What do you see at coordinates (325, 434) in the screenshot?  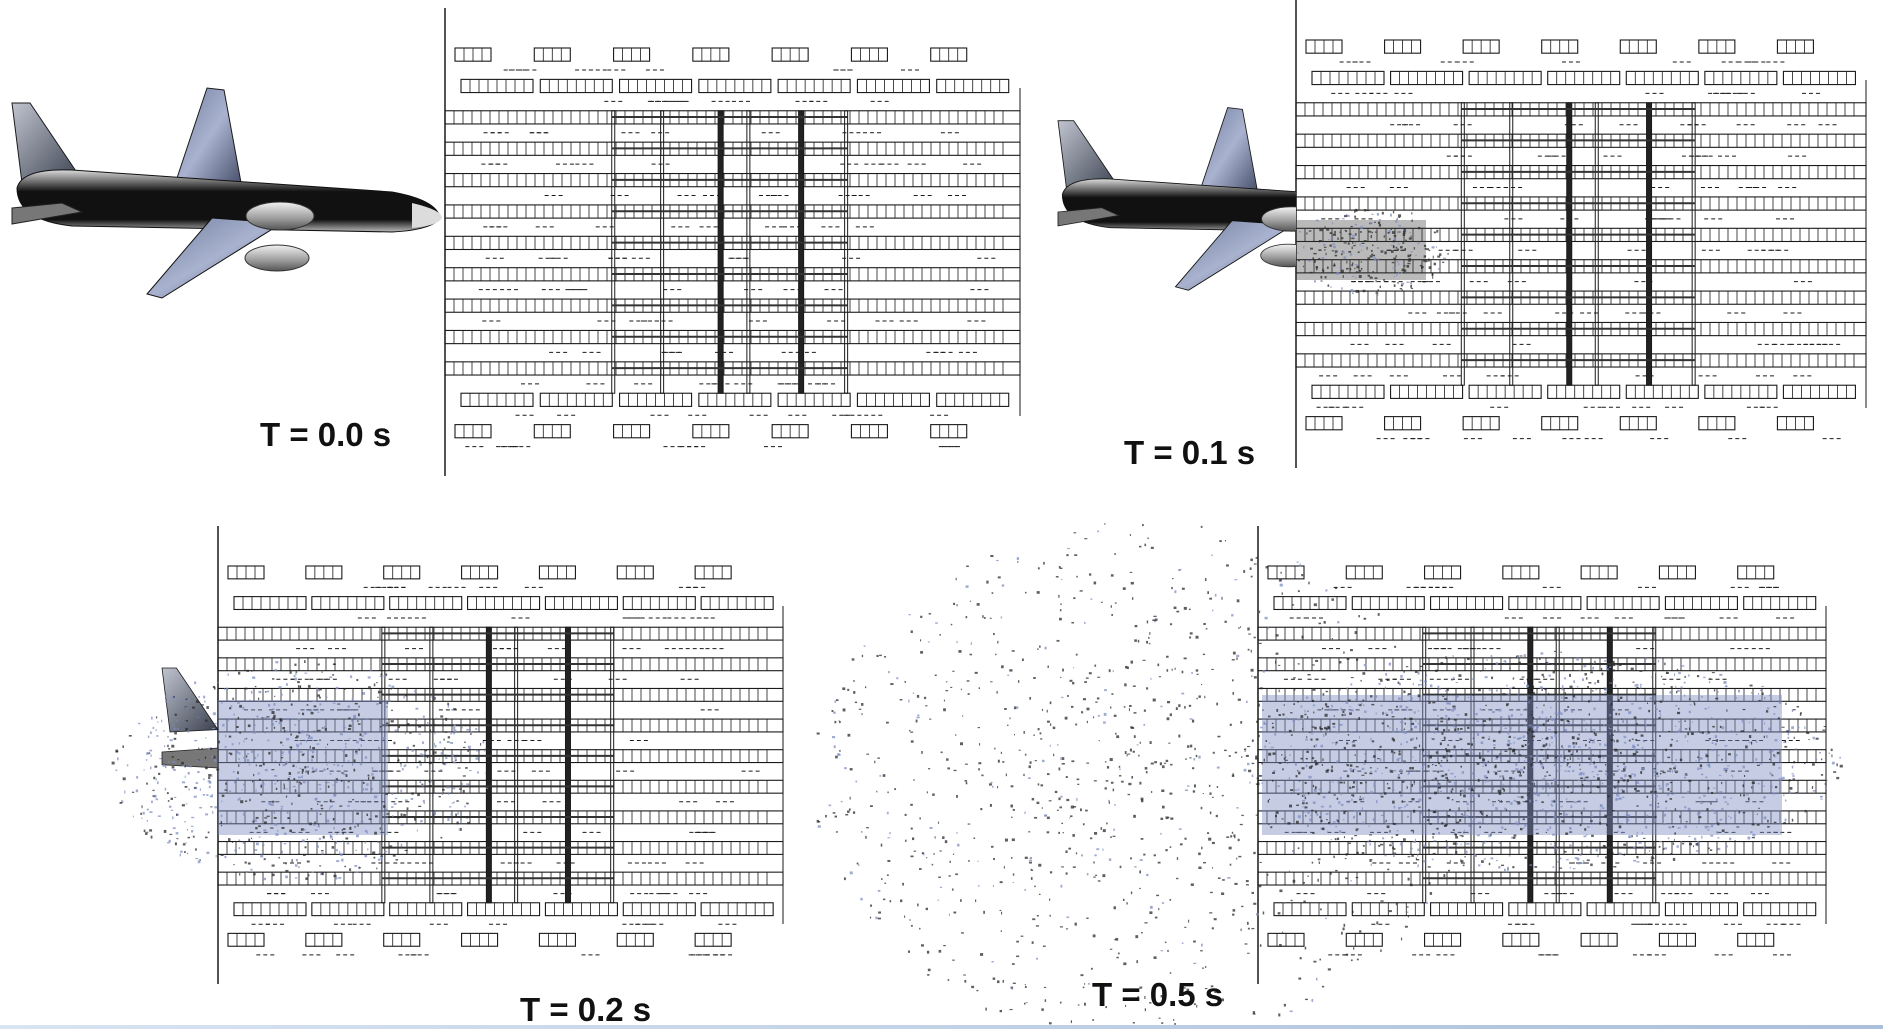 I see `time-label-t00: T = 0.0 s` at bounding box center [325, 434].